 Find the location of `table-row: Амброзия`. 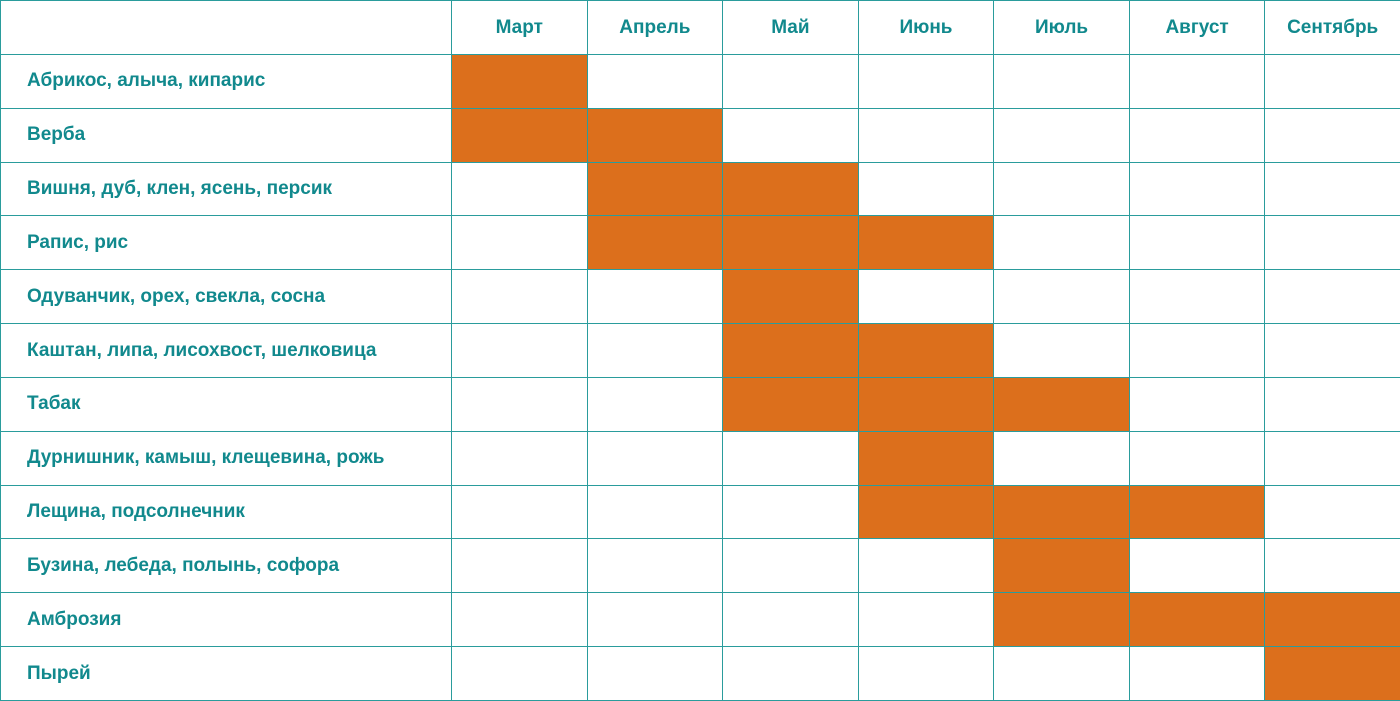

table-row: Амброзия is located at coordinates (700, 620).